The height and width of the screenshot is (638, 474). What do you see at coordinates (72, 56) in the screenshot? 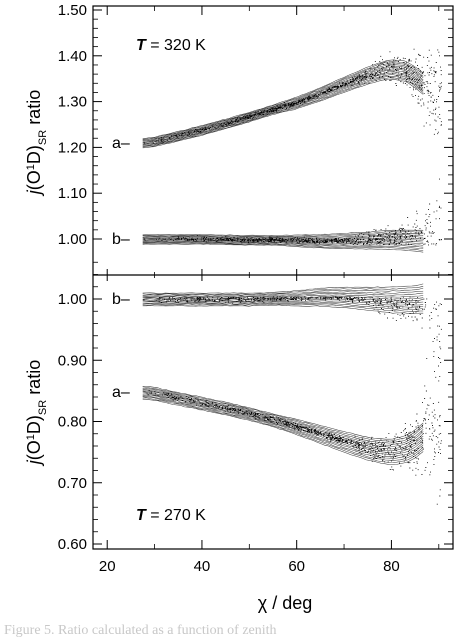
I see `y-tick-label: 1.40` at bounding box center [72, 56].